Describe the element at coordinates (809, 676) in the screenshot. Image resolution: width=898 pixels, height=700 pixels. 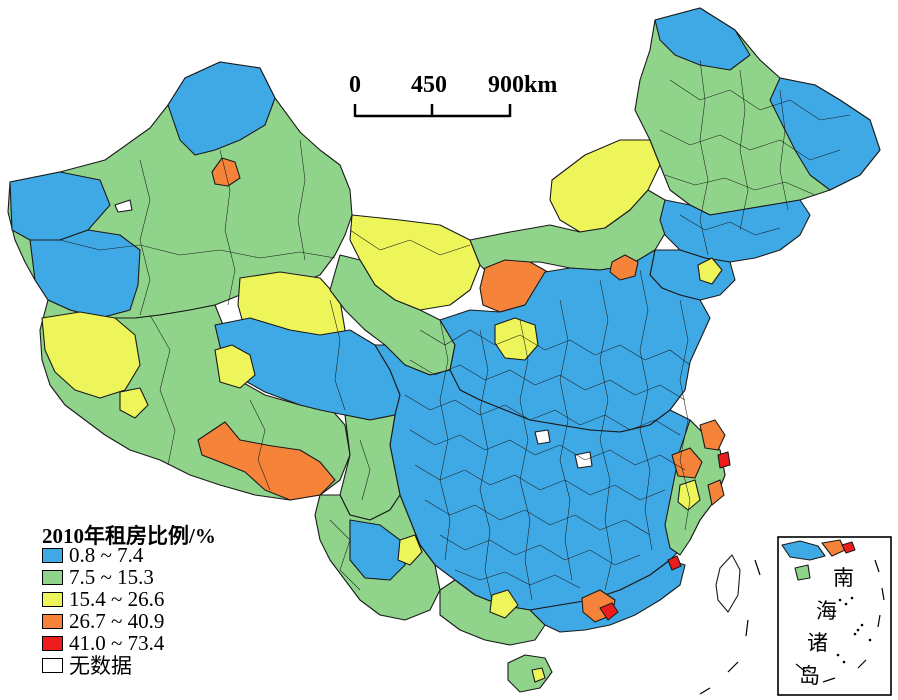
I see `inset-char-dao: 岛` at that location.